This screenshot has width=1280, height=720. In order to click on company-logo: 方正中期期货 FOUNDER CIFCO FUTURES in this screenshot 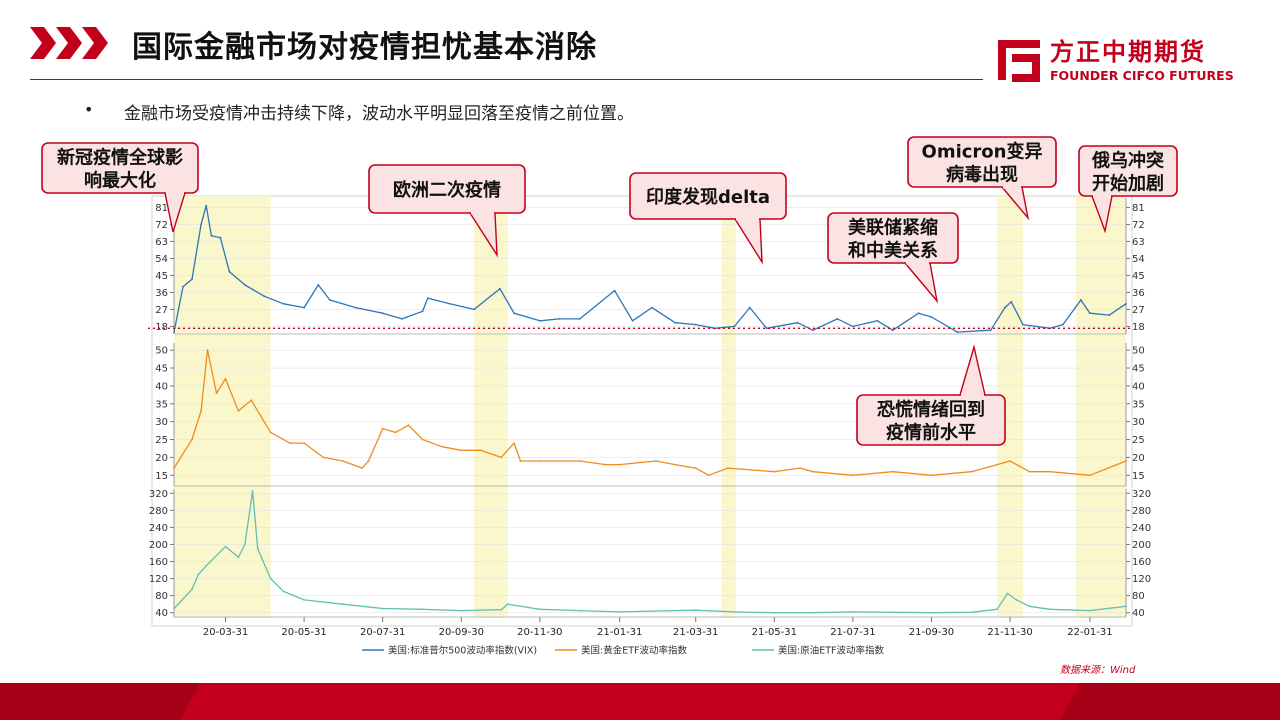, I will do `click(1124, 60)`.